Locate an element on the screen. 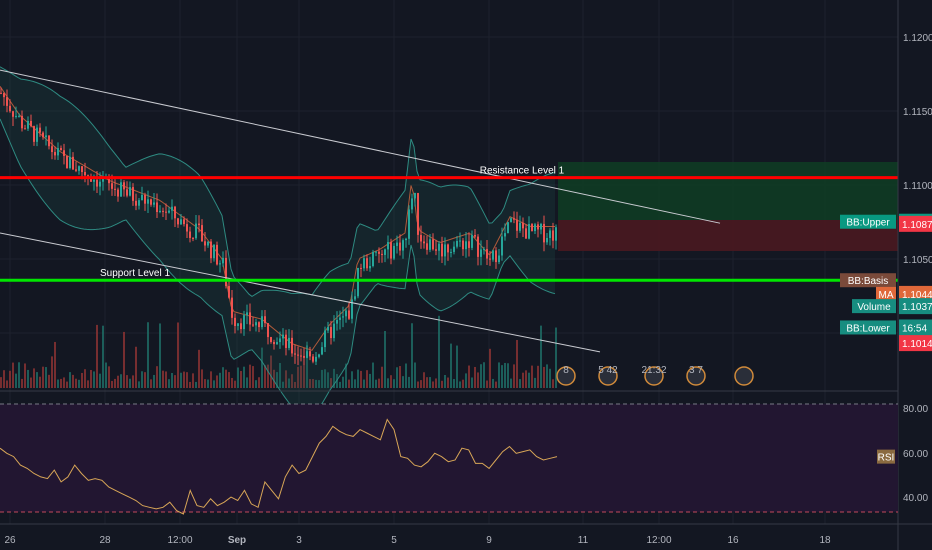 The height and width of the screenshot is (550, 932). time-tick-label: 9 is located at coordinates (489, 540).